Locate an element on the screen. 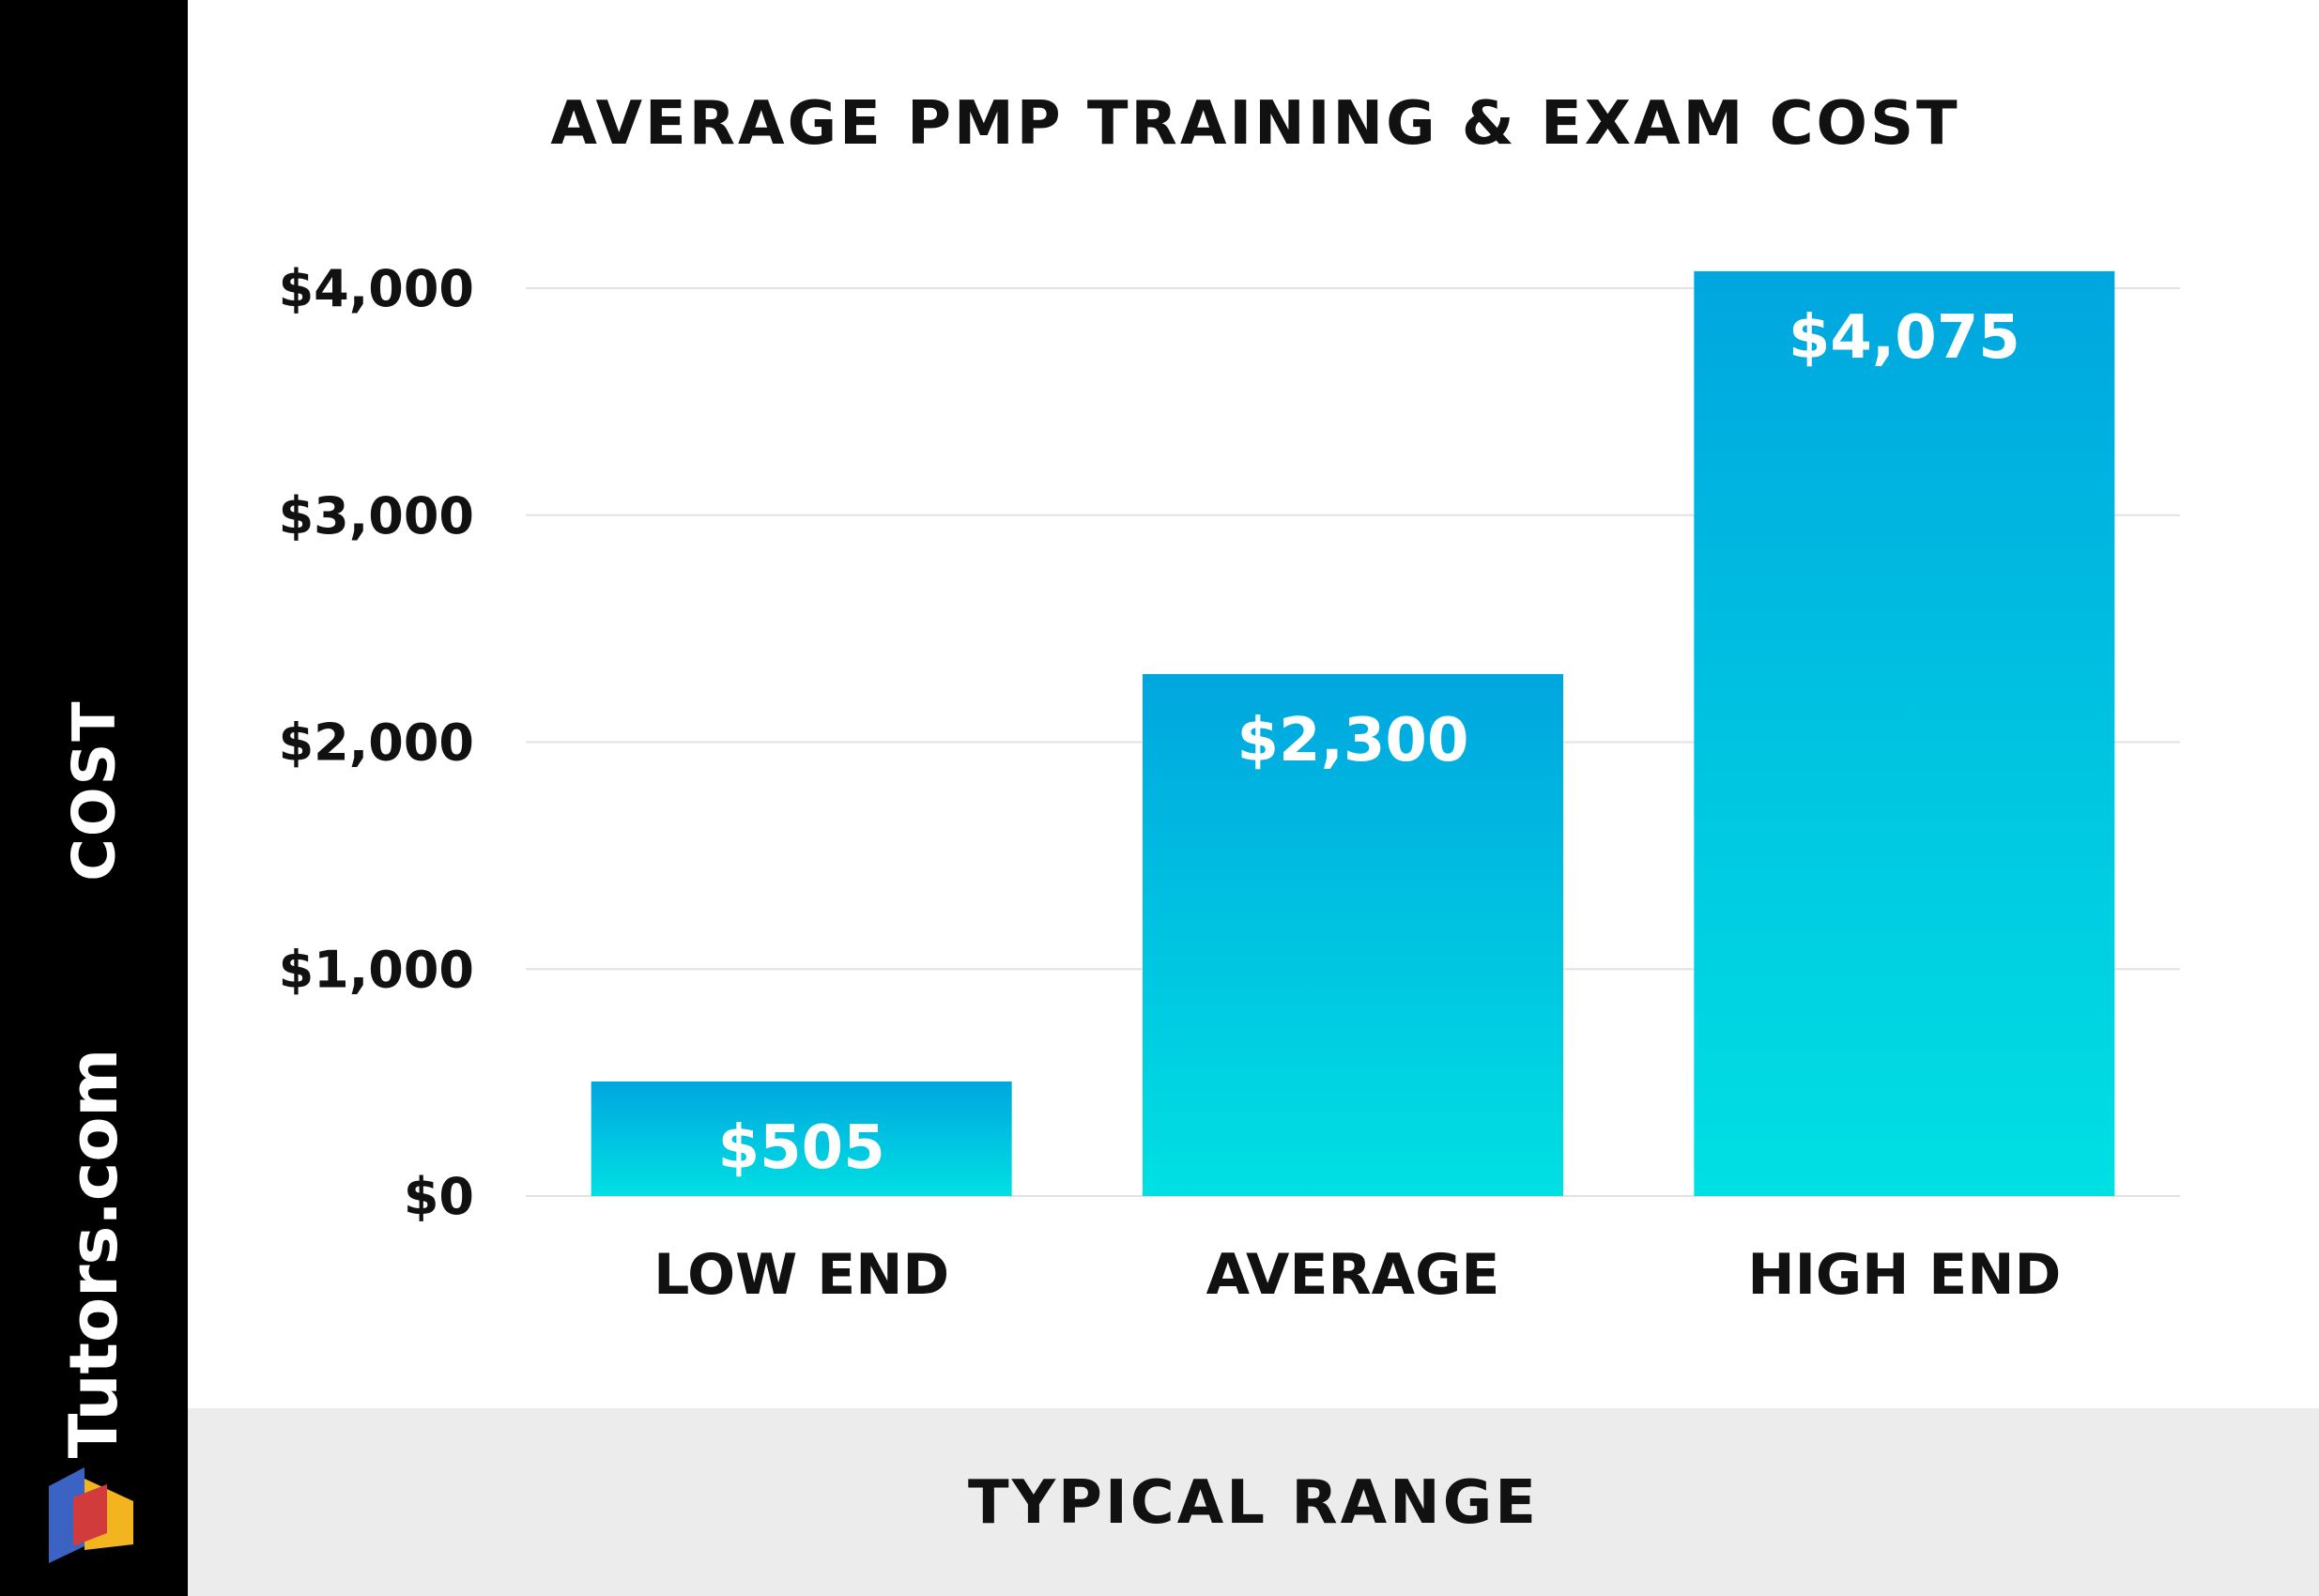  y-tick-label: $1,000 is located at coordinates (376, 970).